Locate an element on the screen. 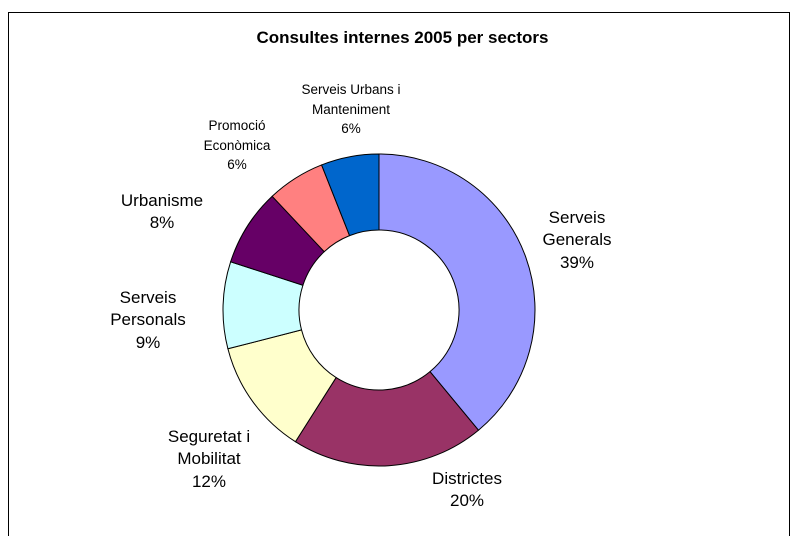 This screenshot has height=538, width=805. slice-label-serveis-personals: Serveis Personals 9% is located at coordinates (148, 320).